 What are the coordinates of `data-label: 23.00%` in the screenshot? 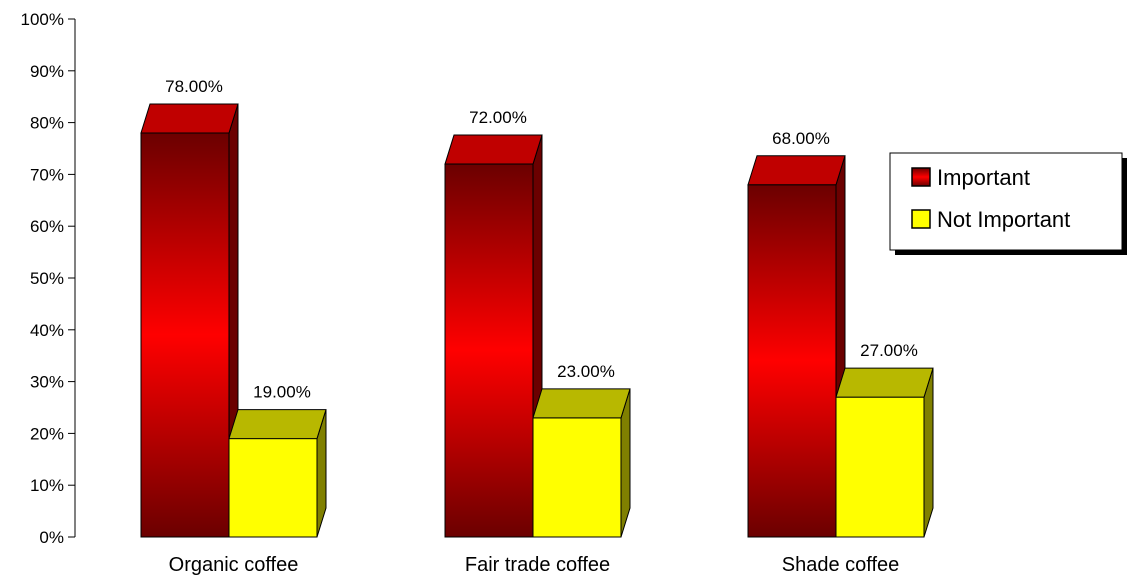 It's located at (586, 371).